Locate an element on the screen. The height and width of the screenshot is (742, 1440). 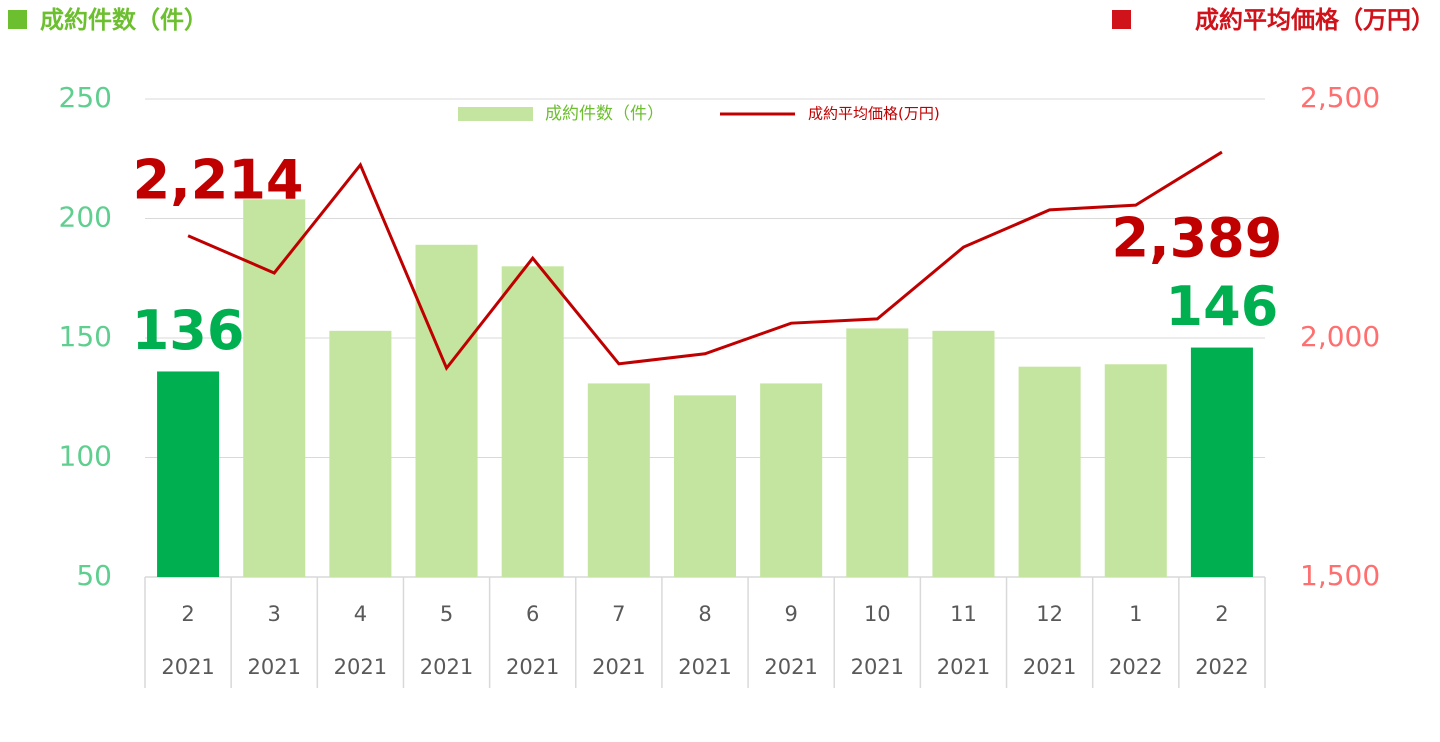
y-tick-label: 200 is located at coordinates (85, 217).